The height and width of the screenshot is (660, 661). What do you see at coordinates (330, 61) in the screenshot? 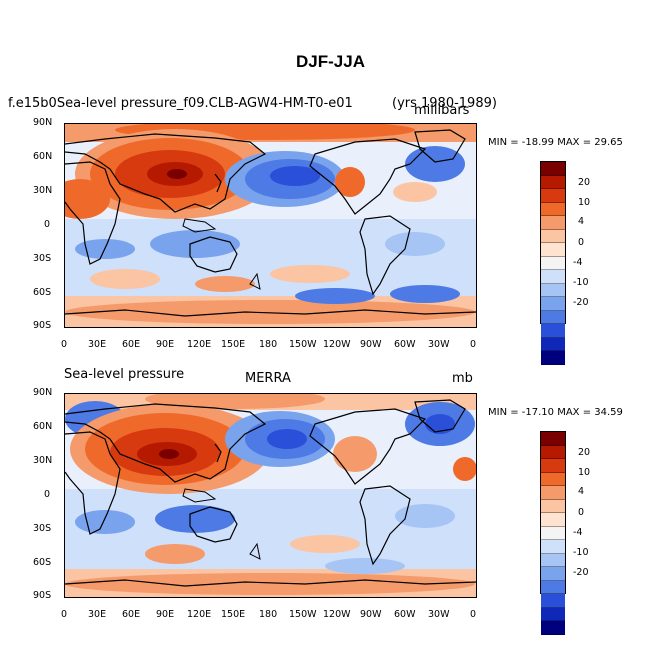
I see `figure-title: DJF-JJA` at bounding box center [330, 61].